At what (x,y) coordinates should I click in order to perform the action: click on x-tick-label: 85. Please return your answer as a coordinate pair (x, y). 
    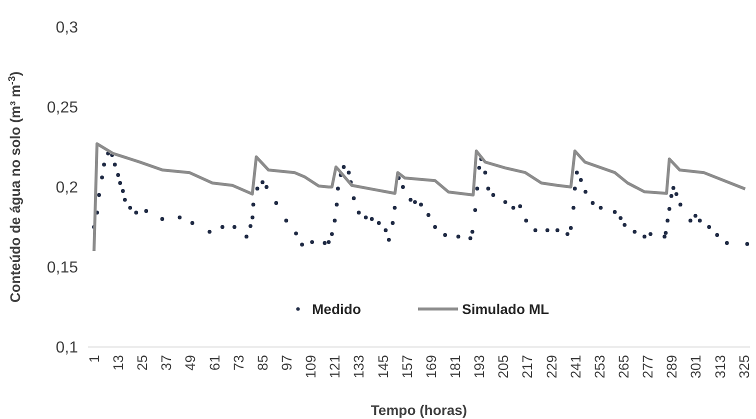
    Looking at the image, I should click on (262, 362).